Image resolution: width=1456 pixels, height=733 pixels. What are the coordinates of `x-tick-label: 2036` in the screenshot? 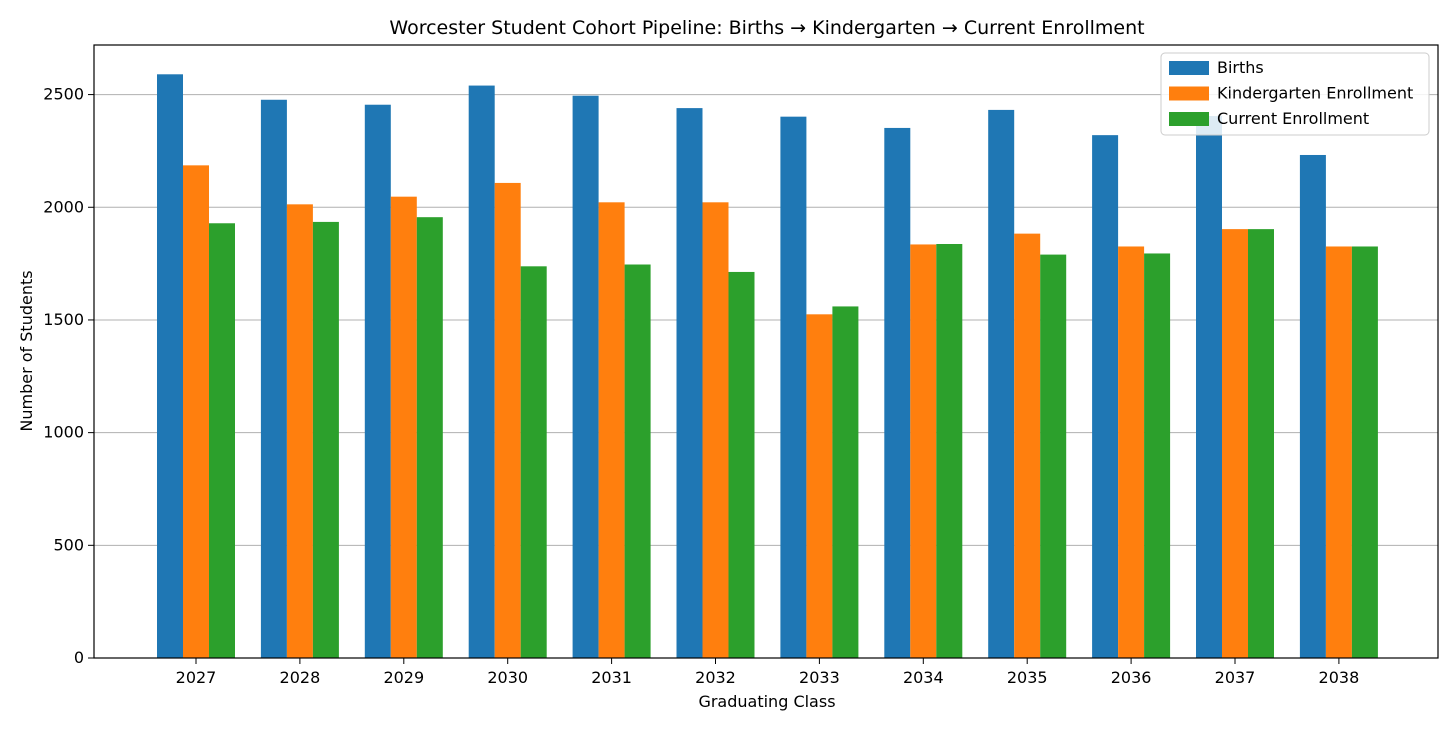 It's located at (1131, 677).